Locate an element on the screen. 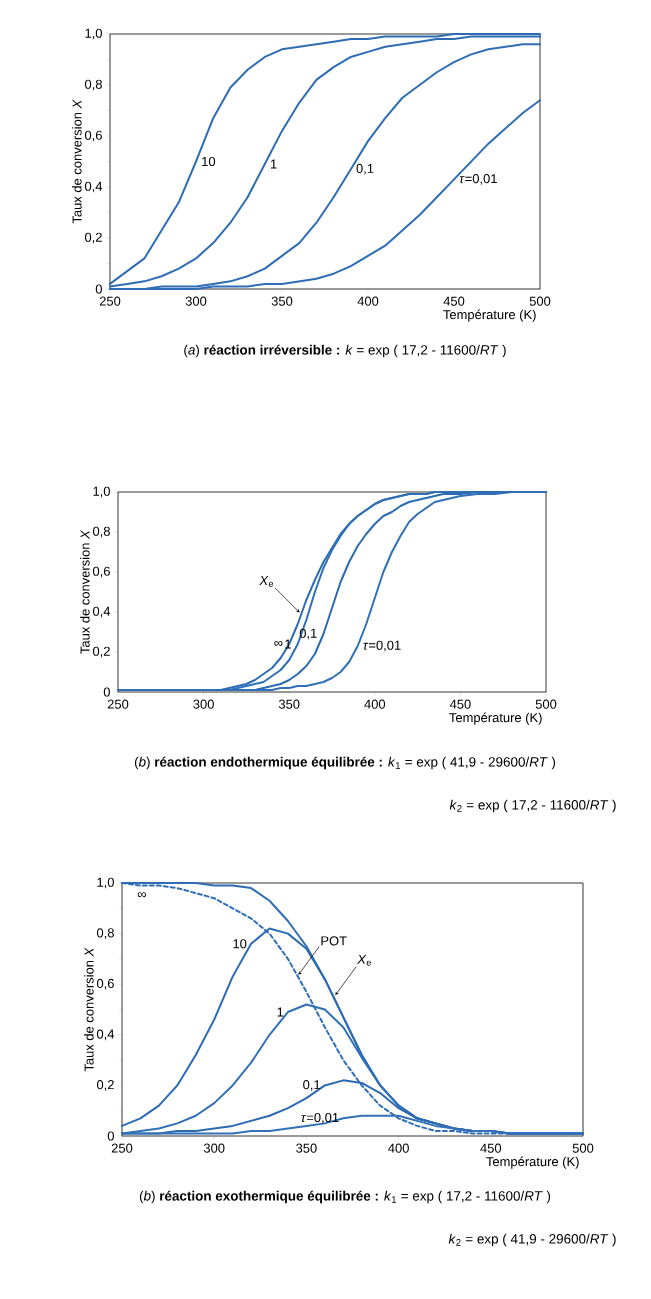  text: k$_{2}$ = exp ( 17,2 - 11600/RT ) is located at coordinates (532, 806).